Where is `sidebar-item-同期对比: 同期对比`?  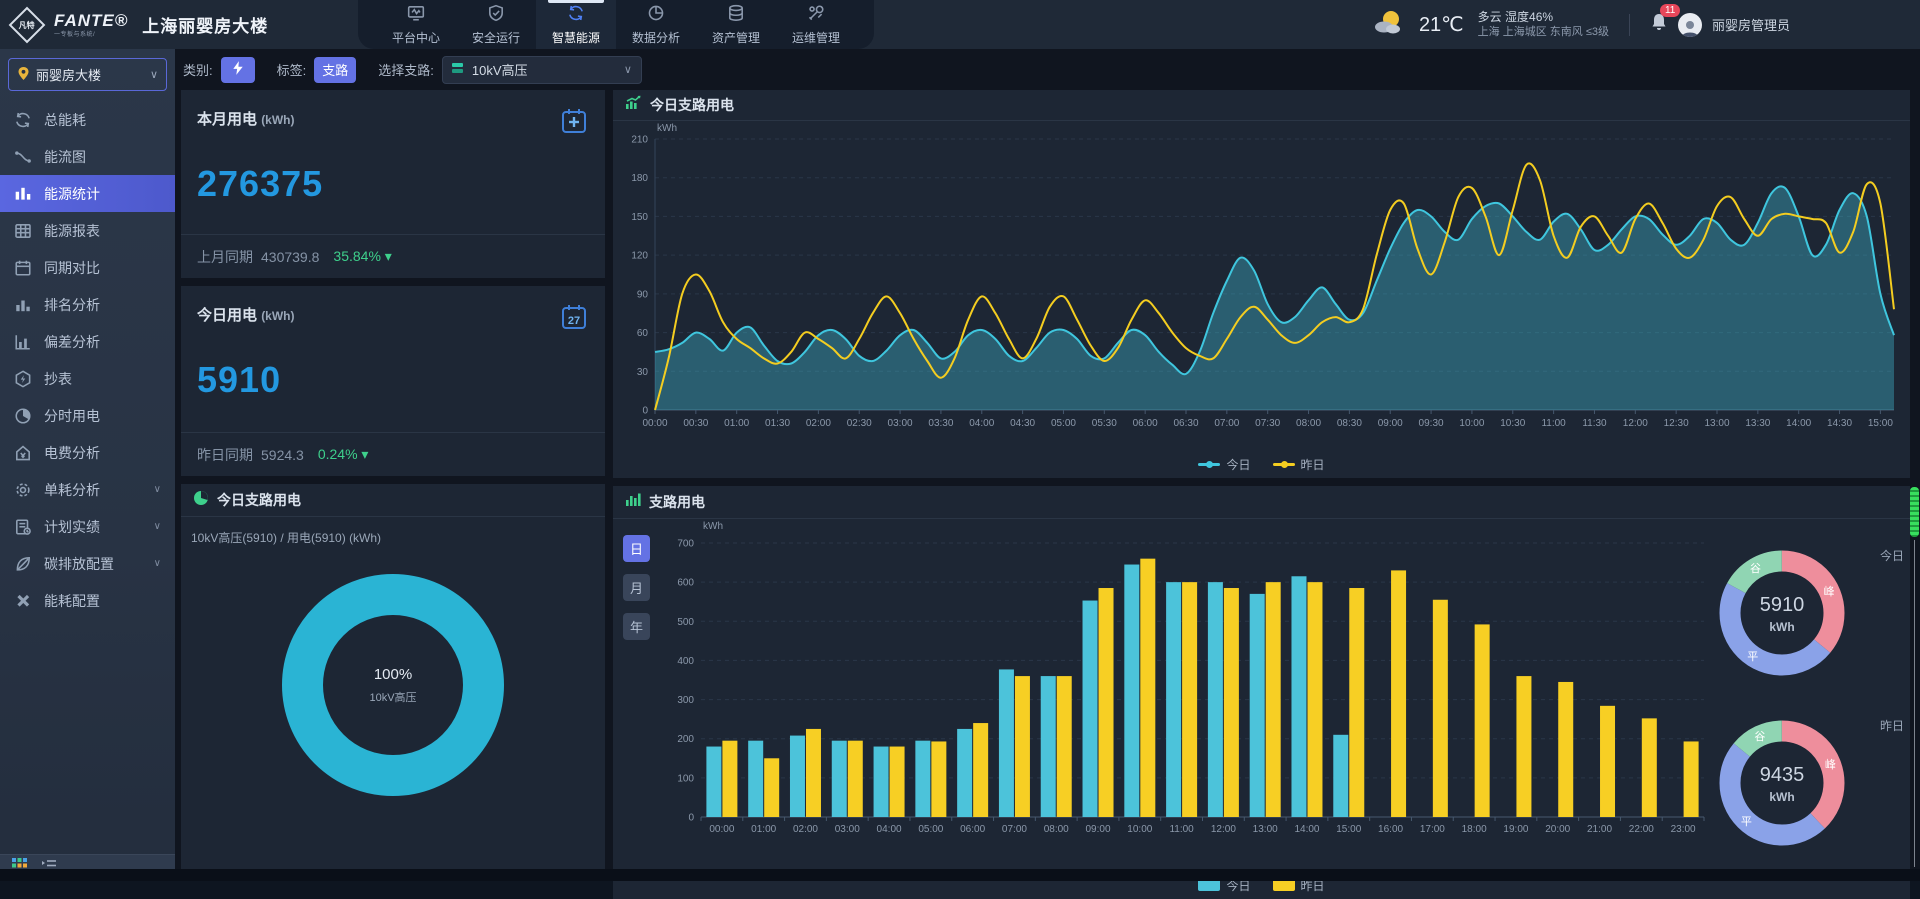 sidebar-item-同期对比: 同期对比 is located at coordinates (87, 267).